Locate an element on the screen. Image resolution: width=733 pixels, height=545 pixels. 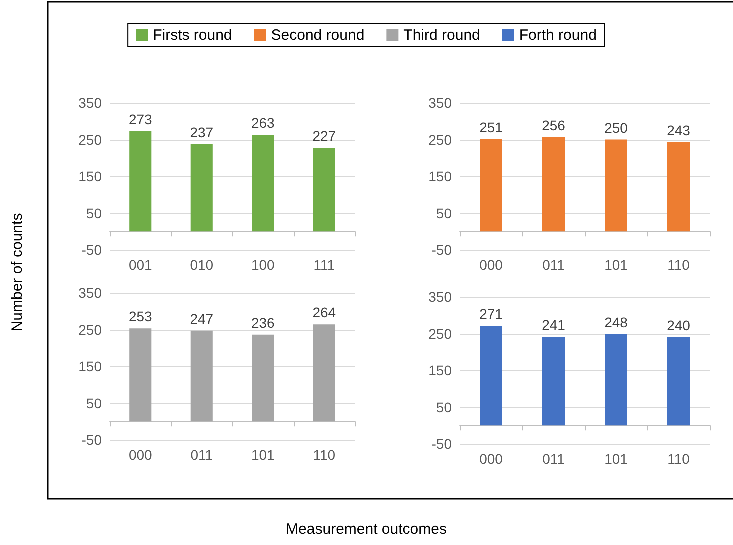
data-label: 271 is located at coordinates (492, 314).